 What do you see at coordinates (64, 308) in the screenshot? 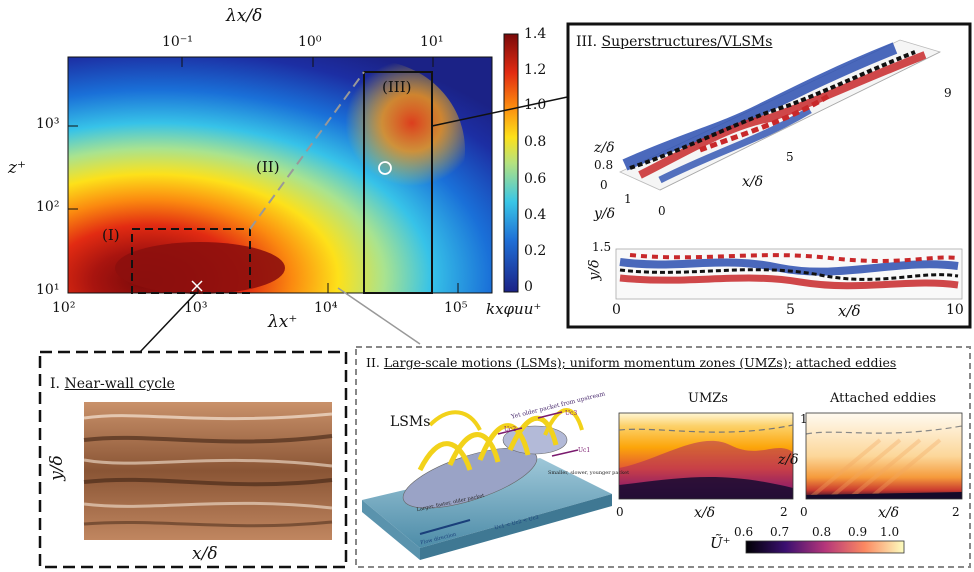
I see `x-tick-100: 10²` at bounding box center [64, 308].